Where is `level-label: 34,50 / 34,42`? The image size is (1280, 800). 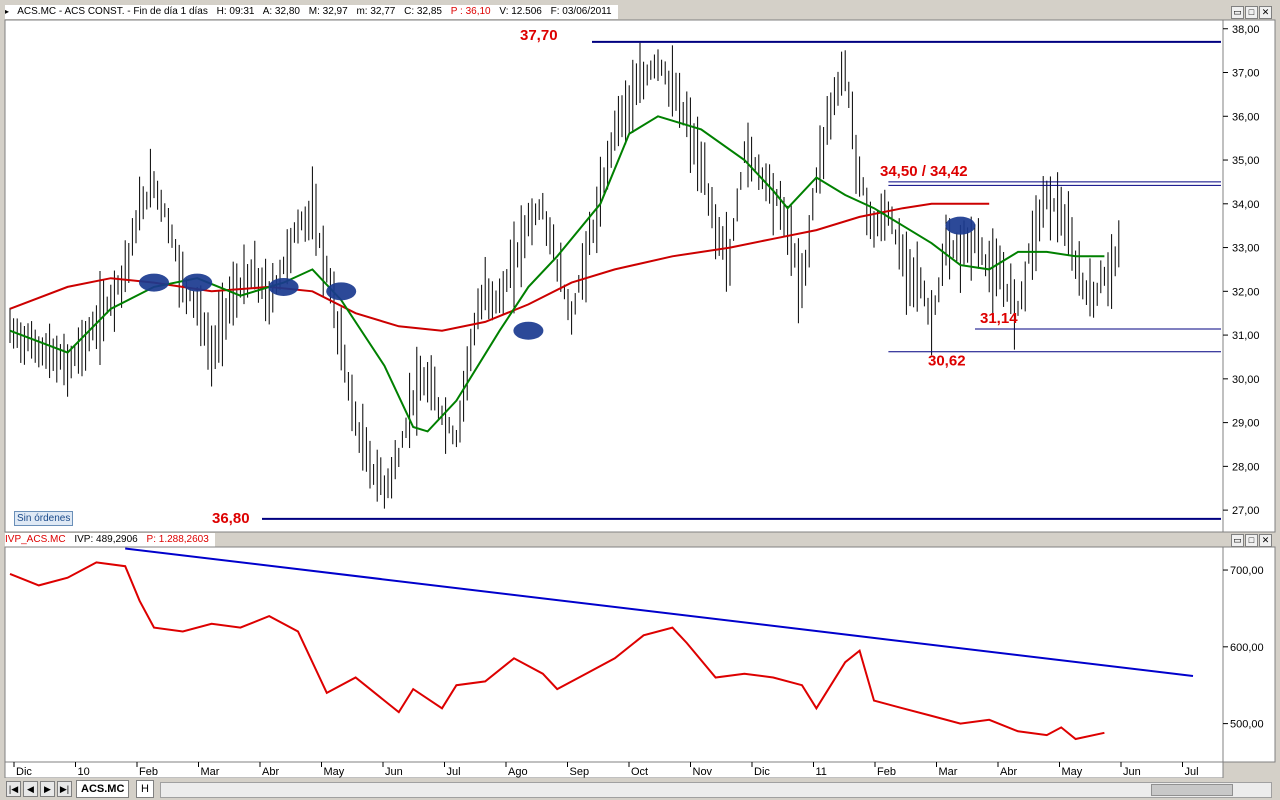 level-label: 34,50 / 34,42 is located at coordinates (924, 171).